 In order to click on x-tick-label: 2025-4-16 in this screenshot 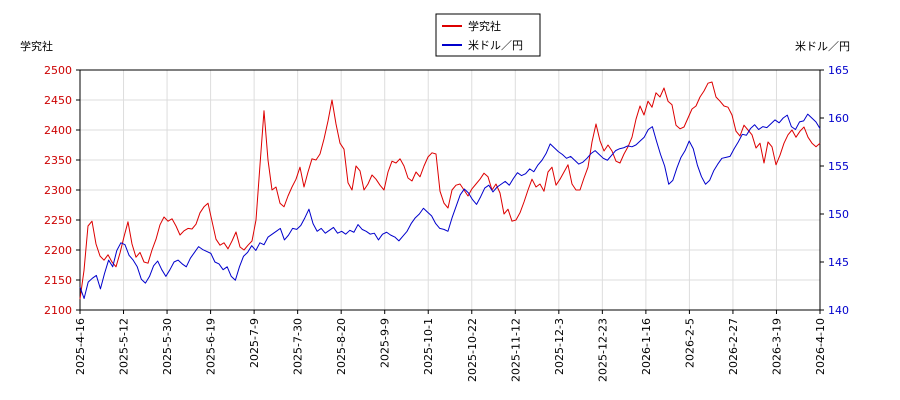, I will do `click(80, 346)`.